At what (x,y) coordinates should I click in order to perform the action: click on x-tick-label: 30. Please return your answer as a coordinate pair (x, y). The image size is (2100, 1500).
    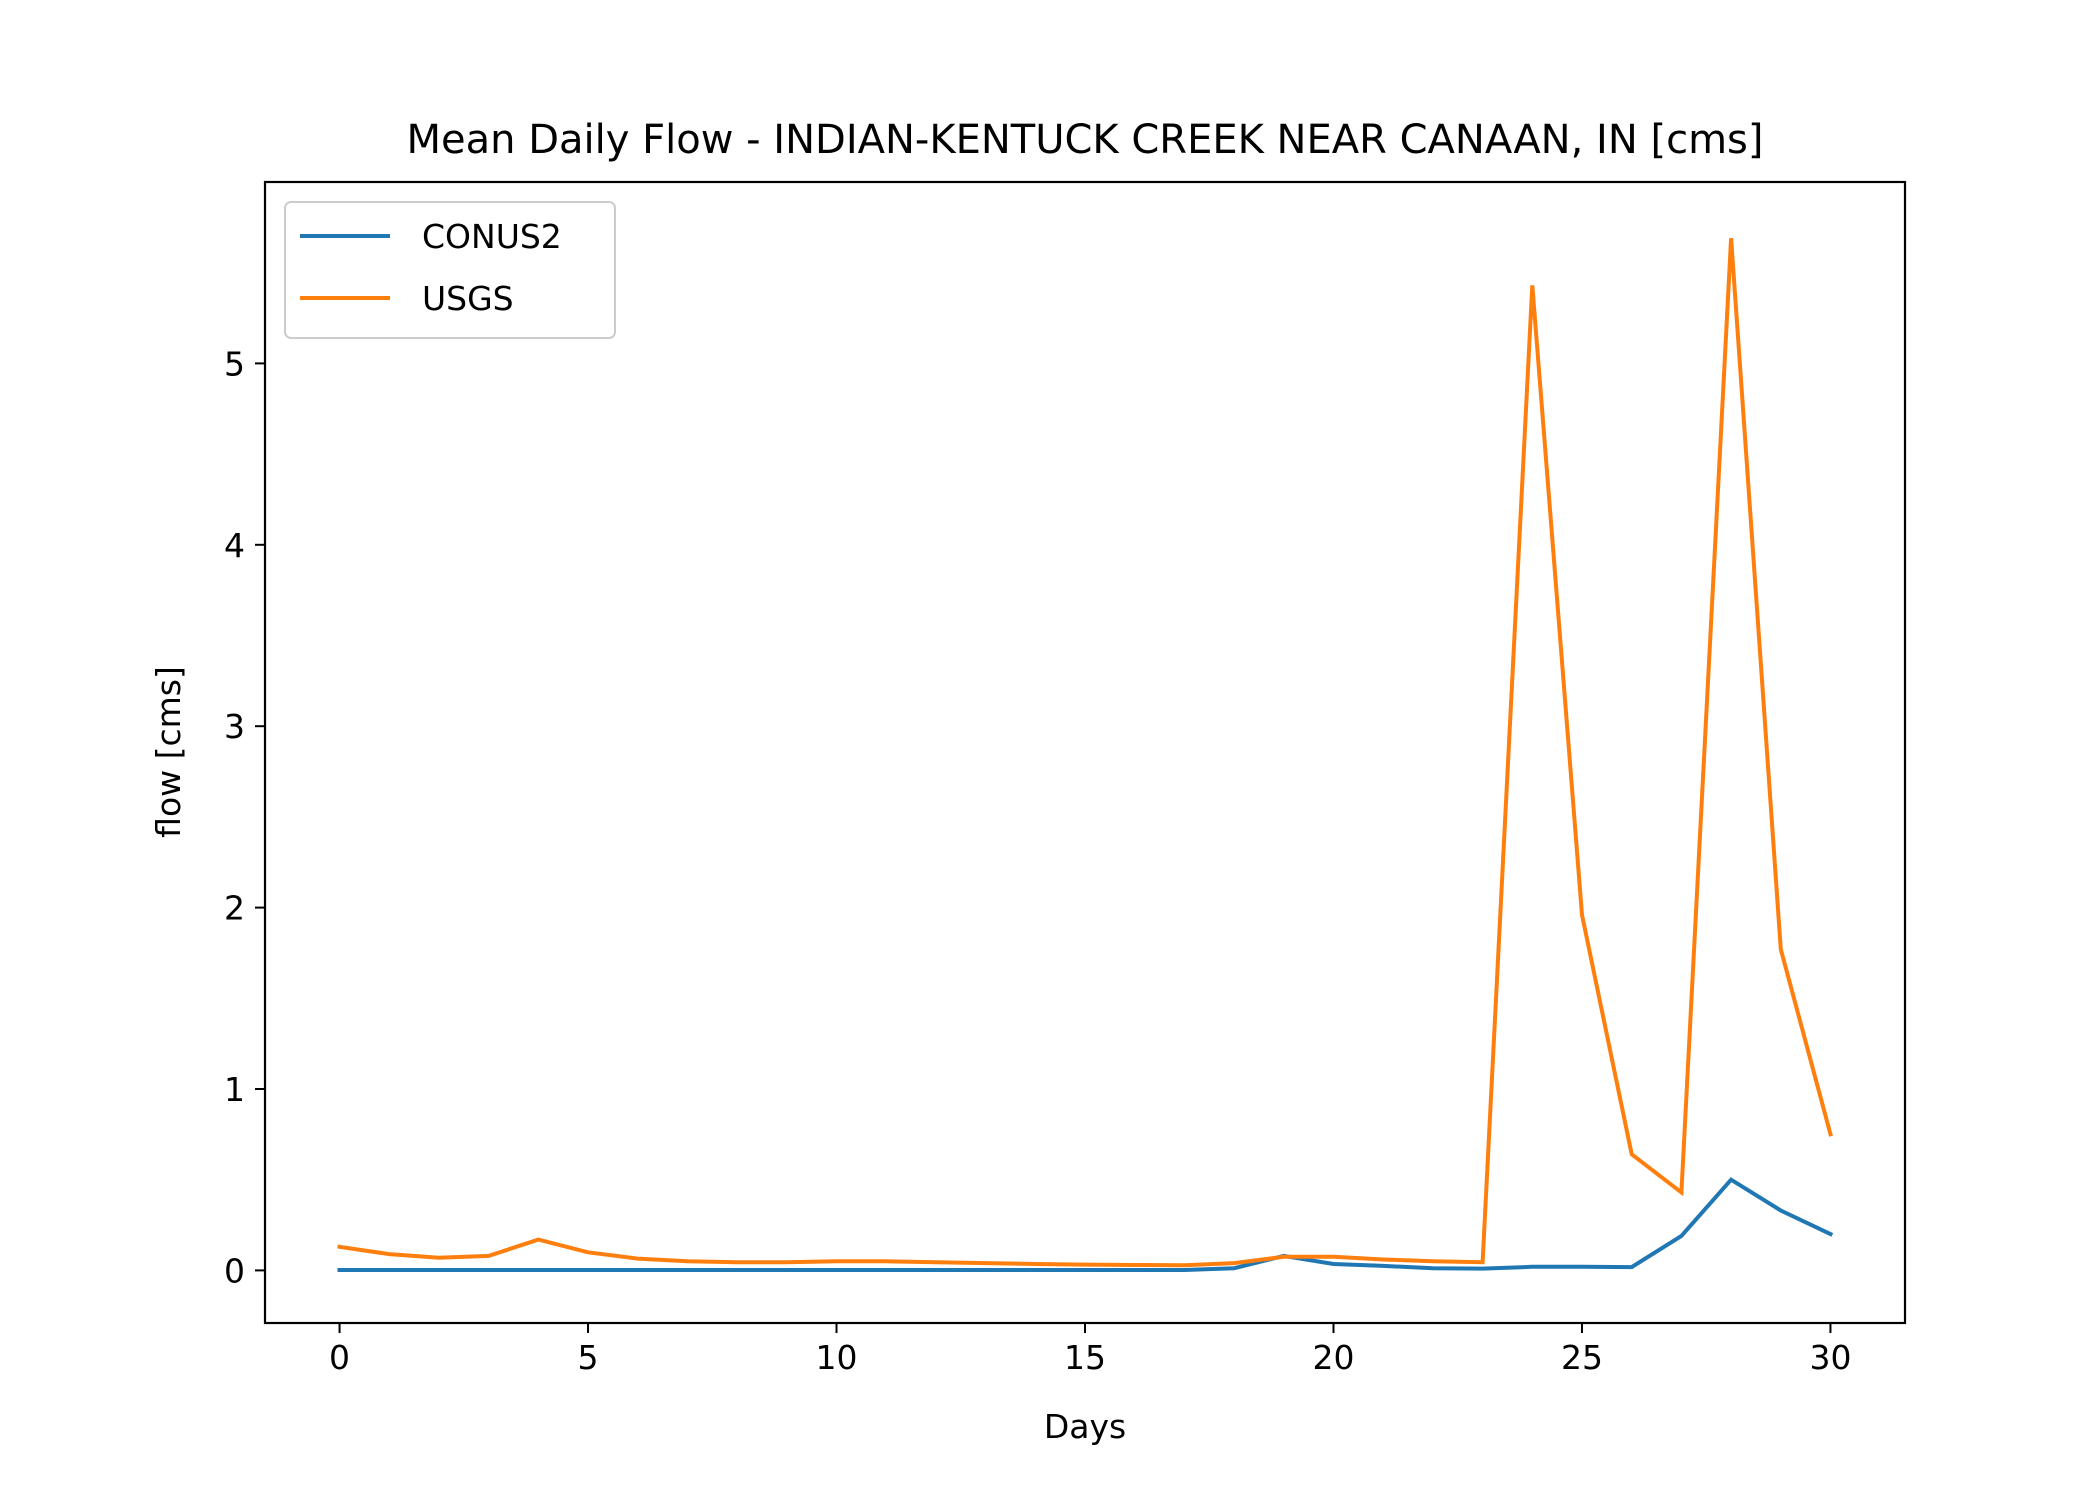
    Looking at the image, I should click on (1830, 1357).